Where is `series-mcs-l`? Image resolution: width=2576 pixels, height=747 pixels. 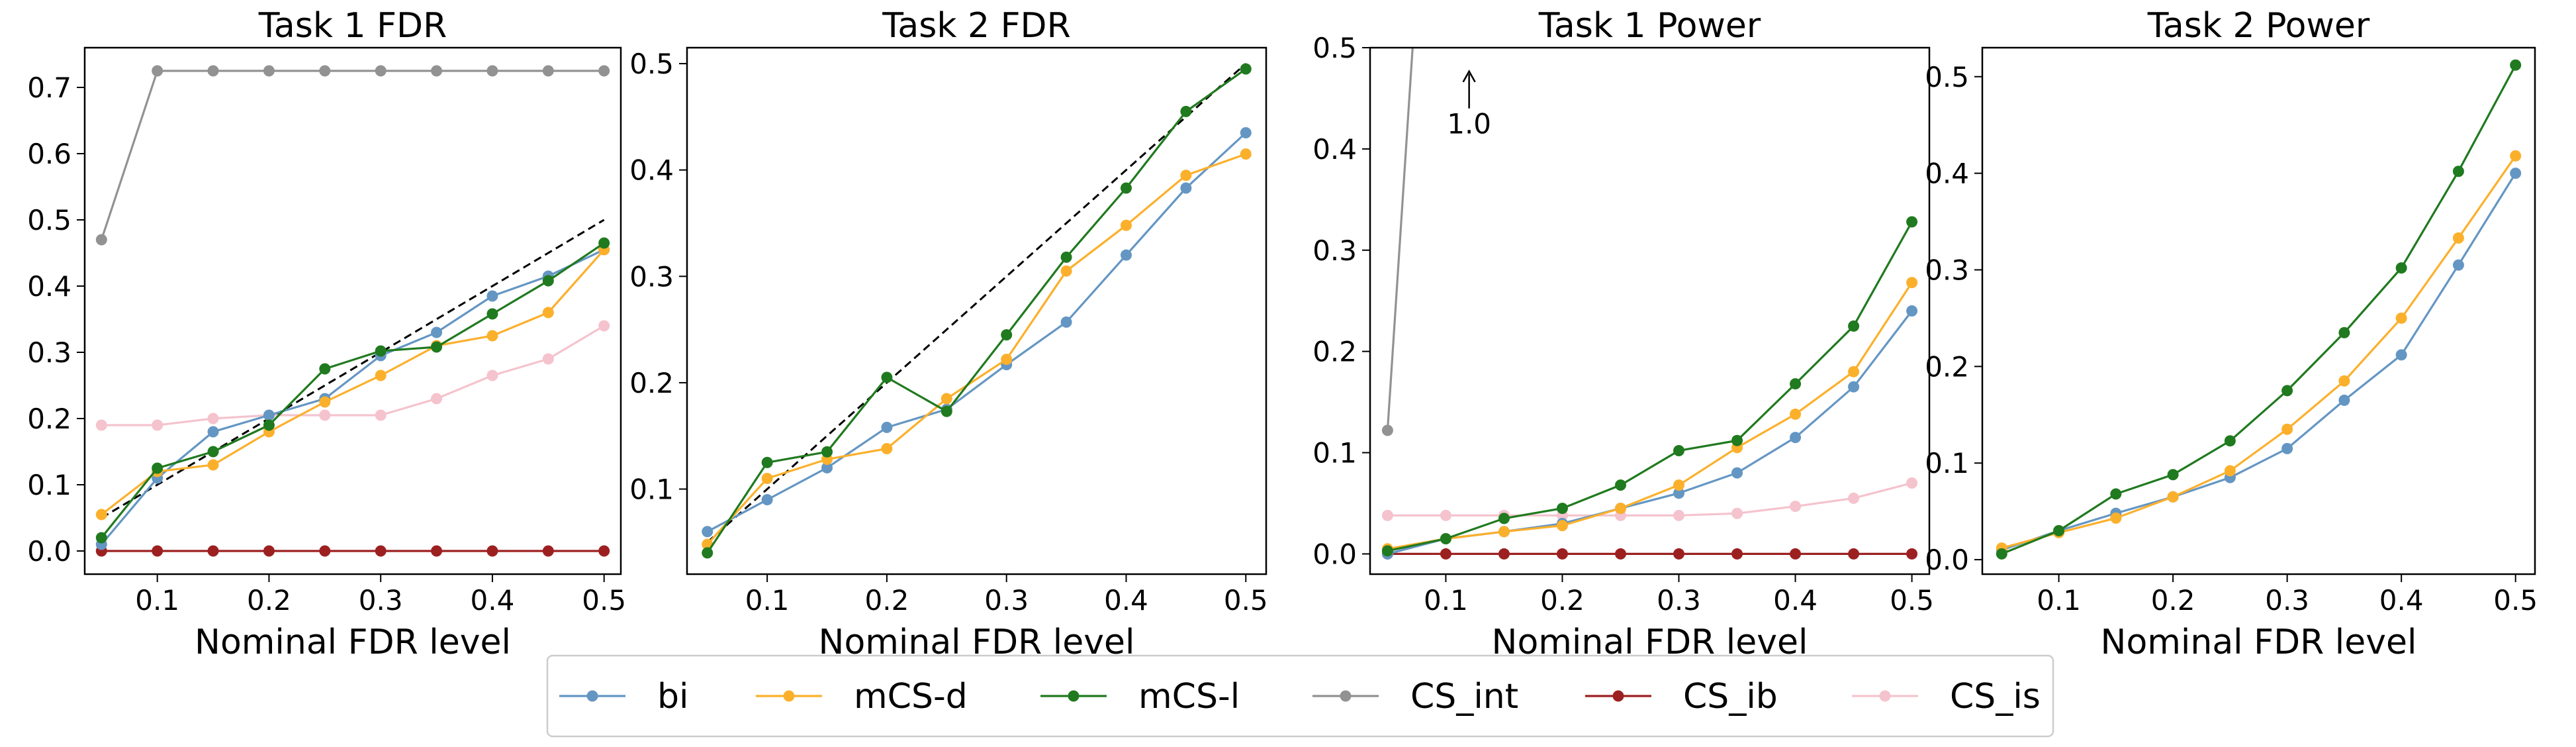
series-mcs-l is located at coordinates (2259, 309).